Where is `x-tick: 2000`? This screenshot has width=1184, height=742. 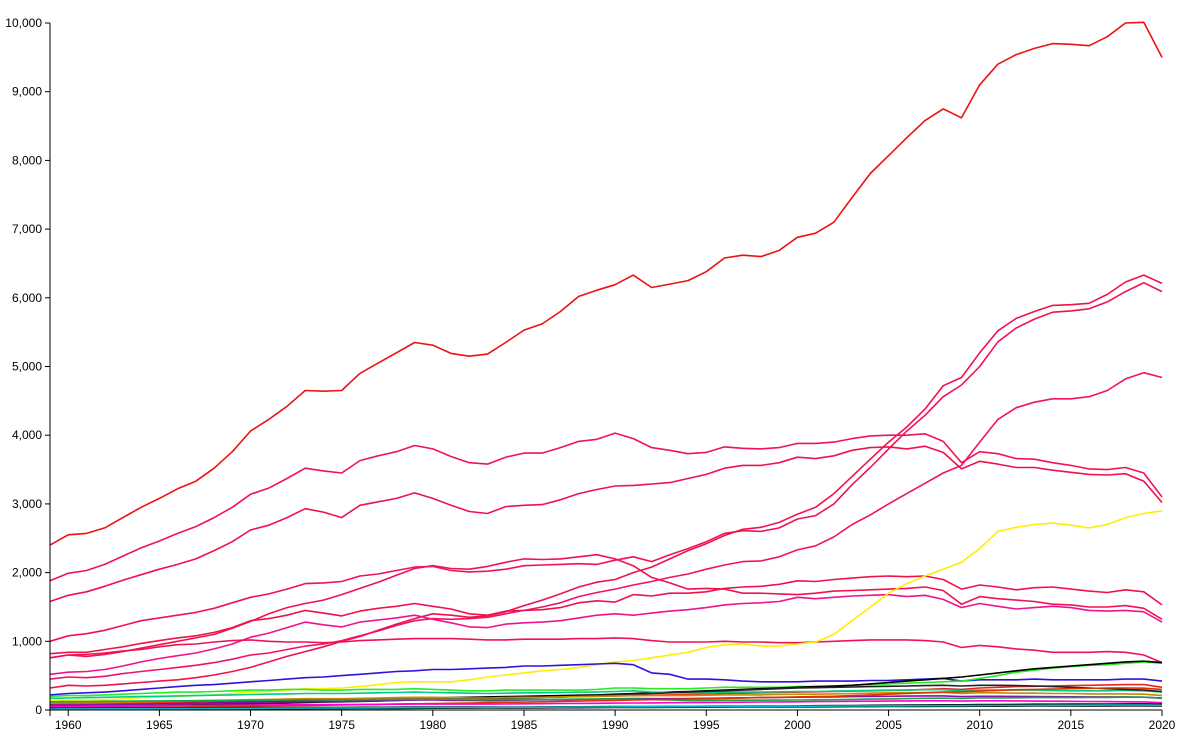
x-tick: 2000 is located at coordinates (797, 721).